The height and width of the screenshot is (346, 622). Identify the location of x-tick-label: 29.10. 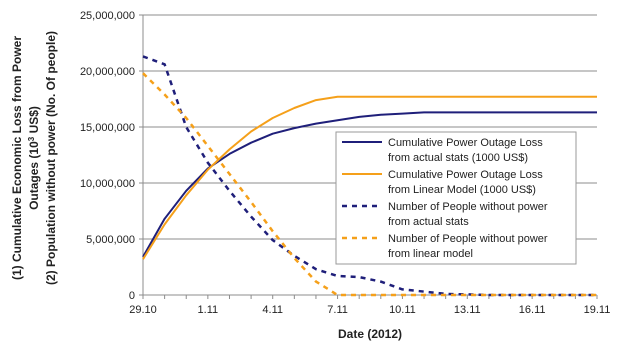
(143, 310).